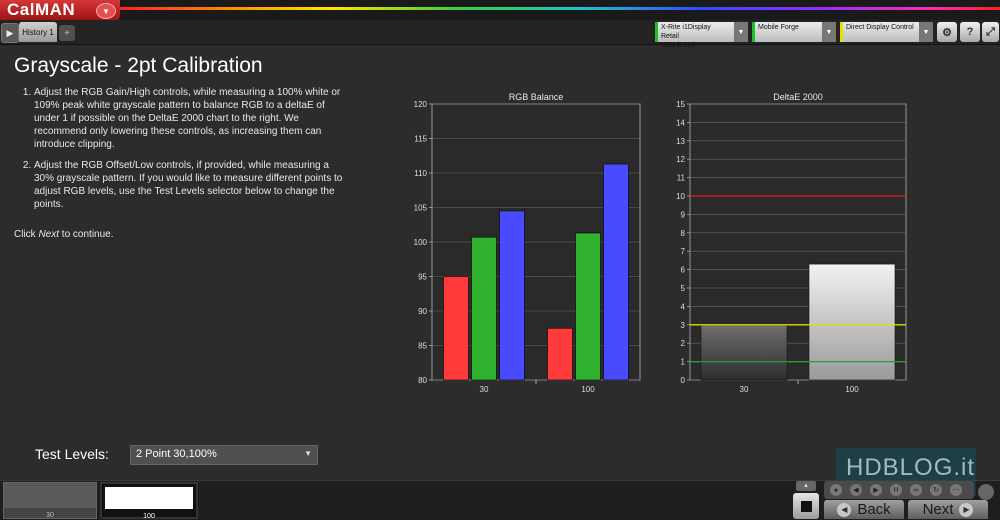 This screenshot has width=1000, height=520. Describe the element at coordinates (966, 509) in the screenshot. I see `arrow-right-icon: ▶` at that location.